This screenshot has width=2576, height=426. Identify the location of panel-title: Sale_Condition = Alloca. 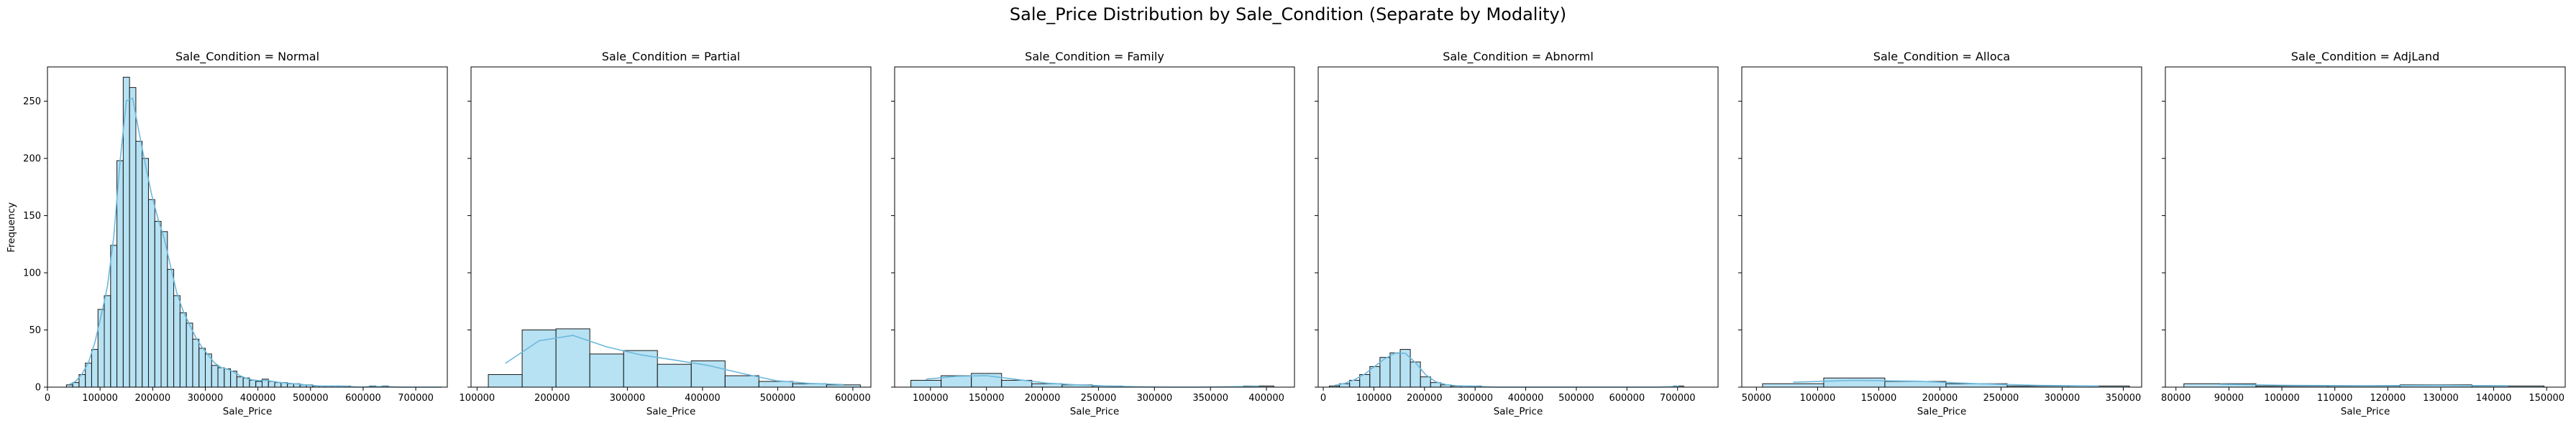
(1942, 57).